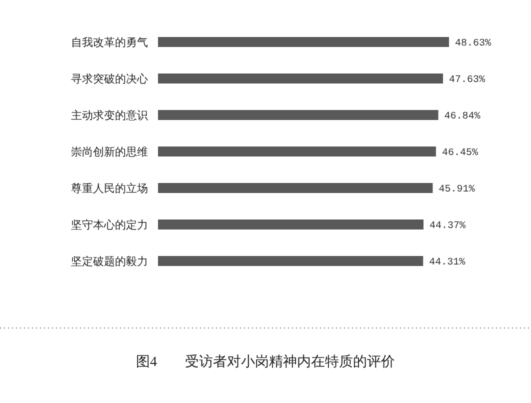 The height and width of the screenshot is (403, 531). What do you see at coordinates (109, 225) in the screenshot?
I see `y-tick-label: 坚守本心的定力` at bounding box center [109, 225].